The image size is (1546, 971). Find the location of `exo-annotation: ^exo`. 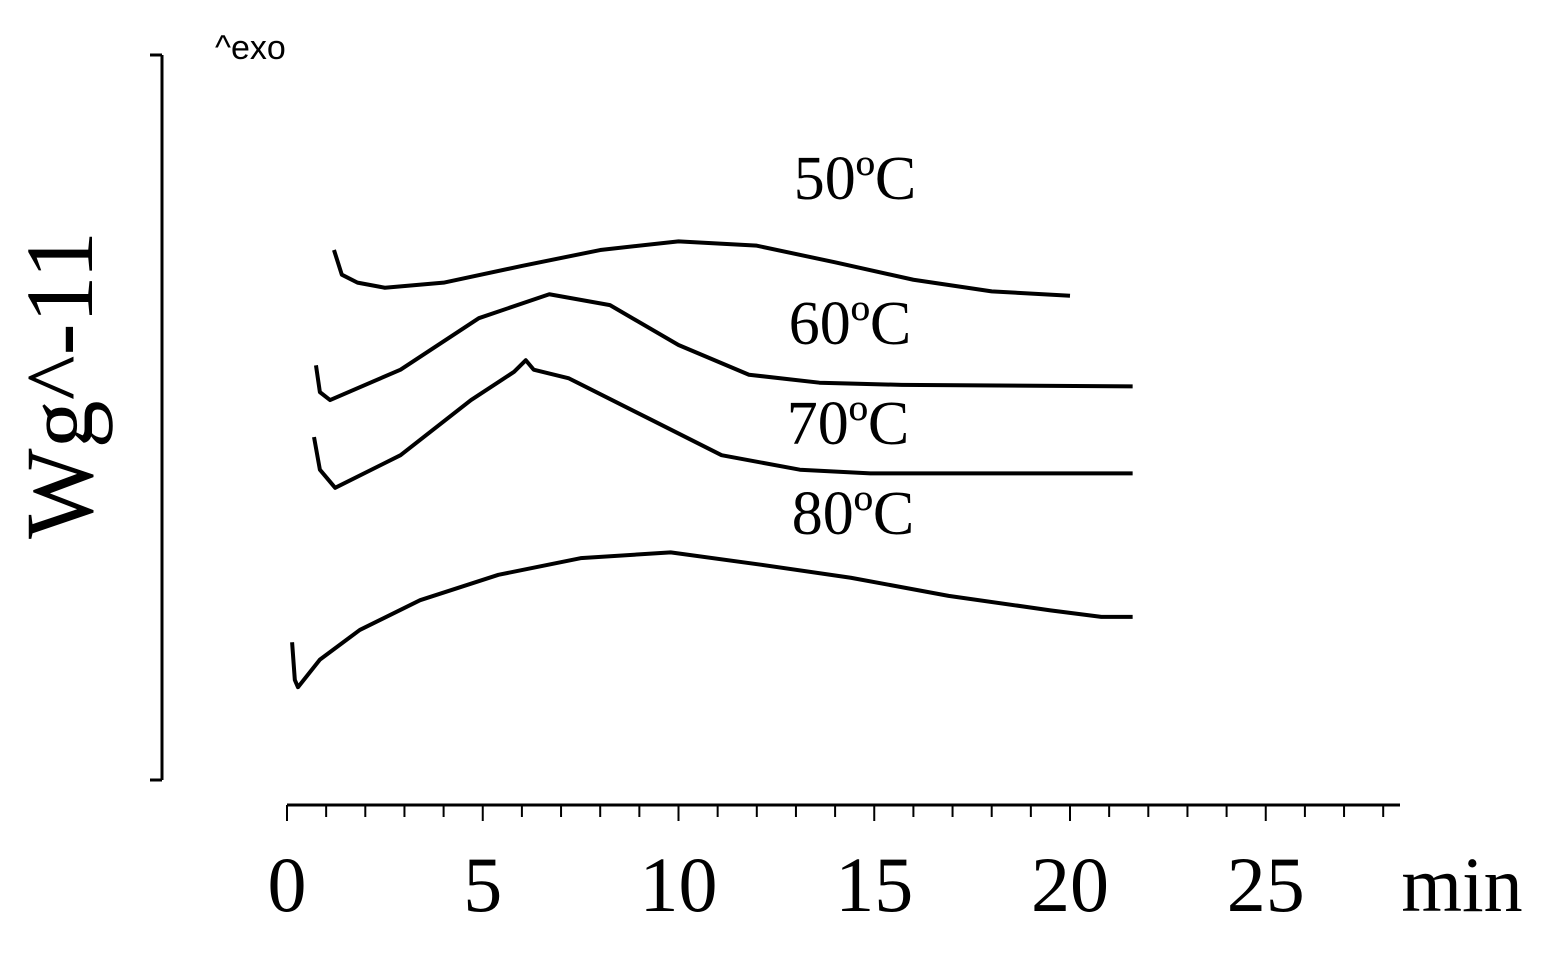

exo-annotation: ^exo is located at coordinates (250, 48).